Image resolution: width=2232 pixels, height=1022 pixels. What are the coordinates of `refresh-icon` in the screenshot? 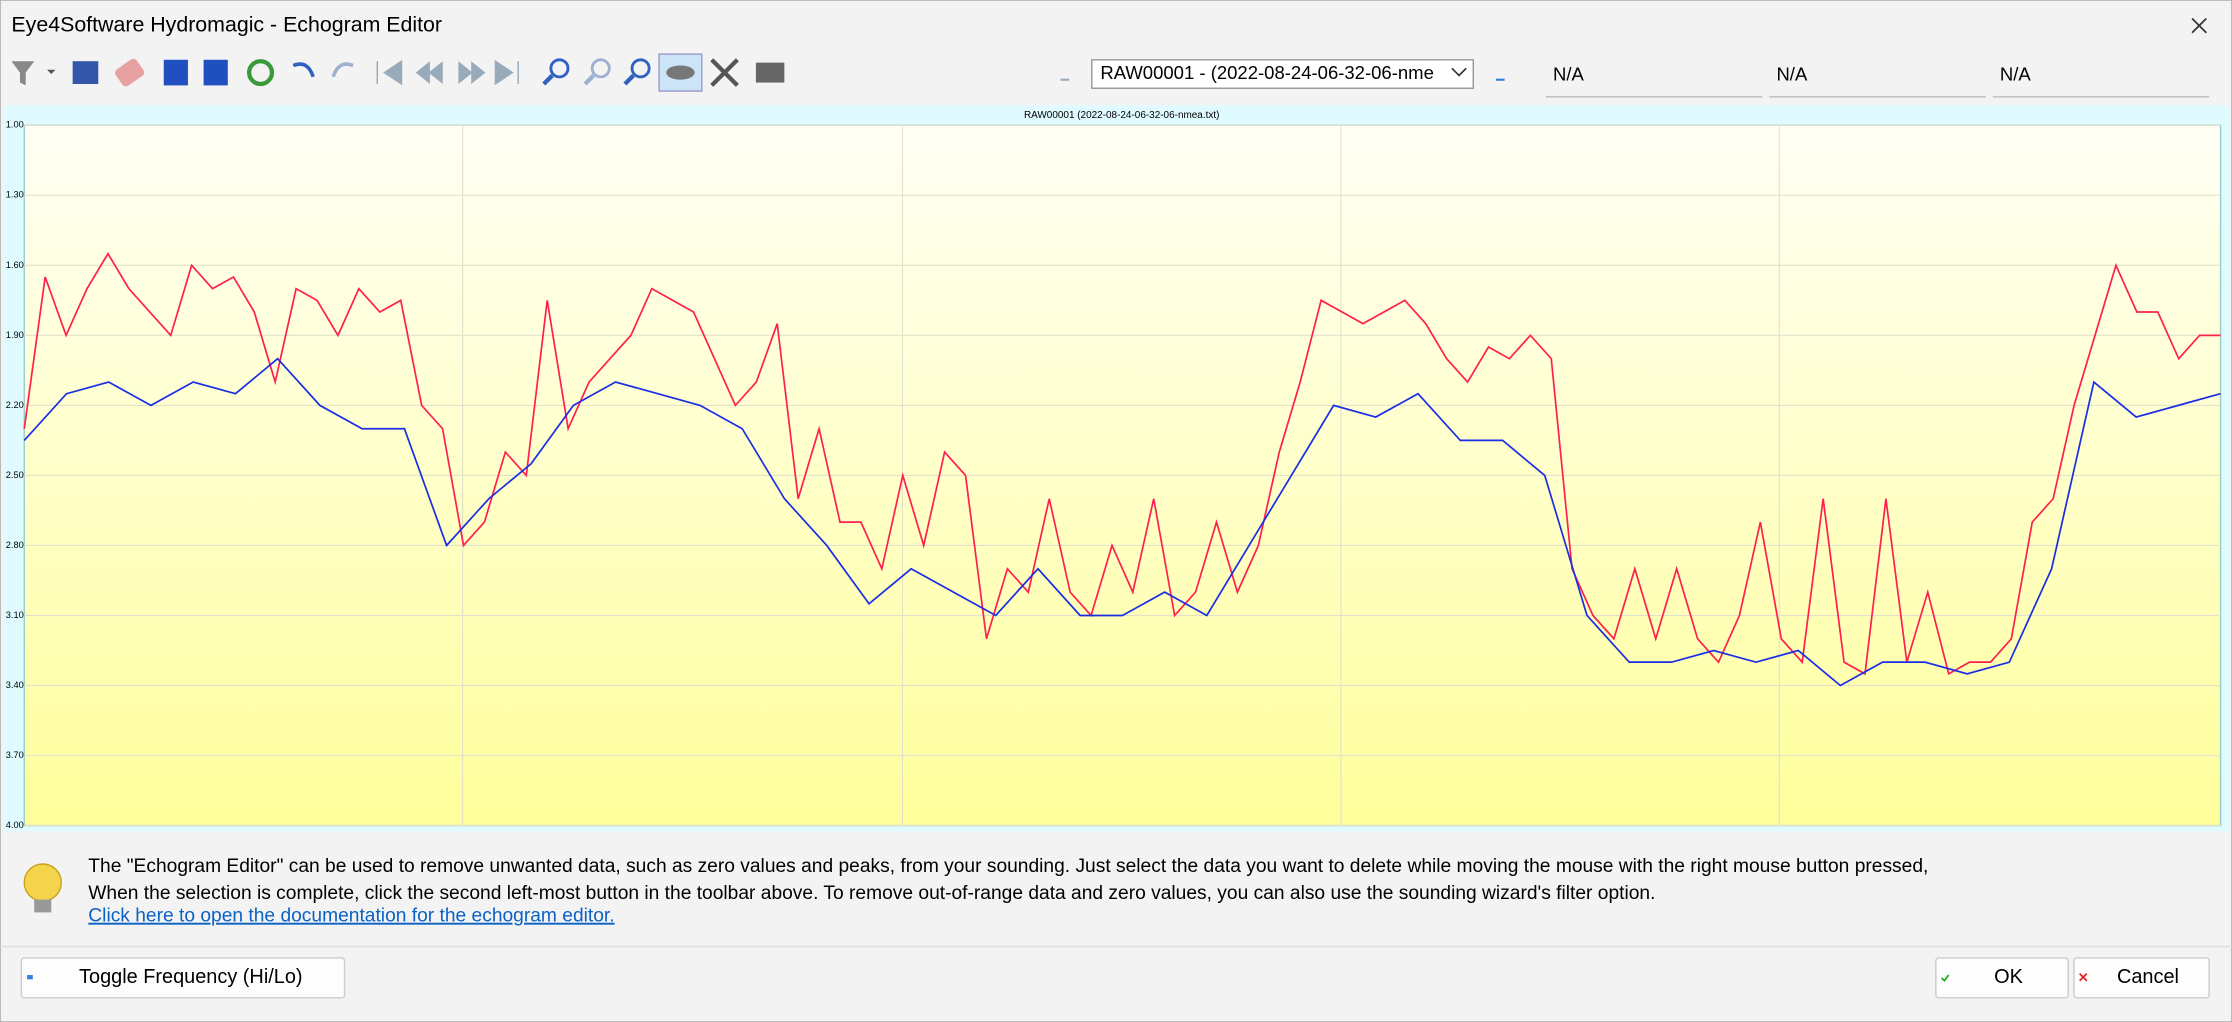 It's located at (261, 73).